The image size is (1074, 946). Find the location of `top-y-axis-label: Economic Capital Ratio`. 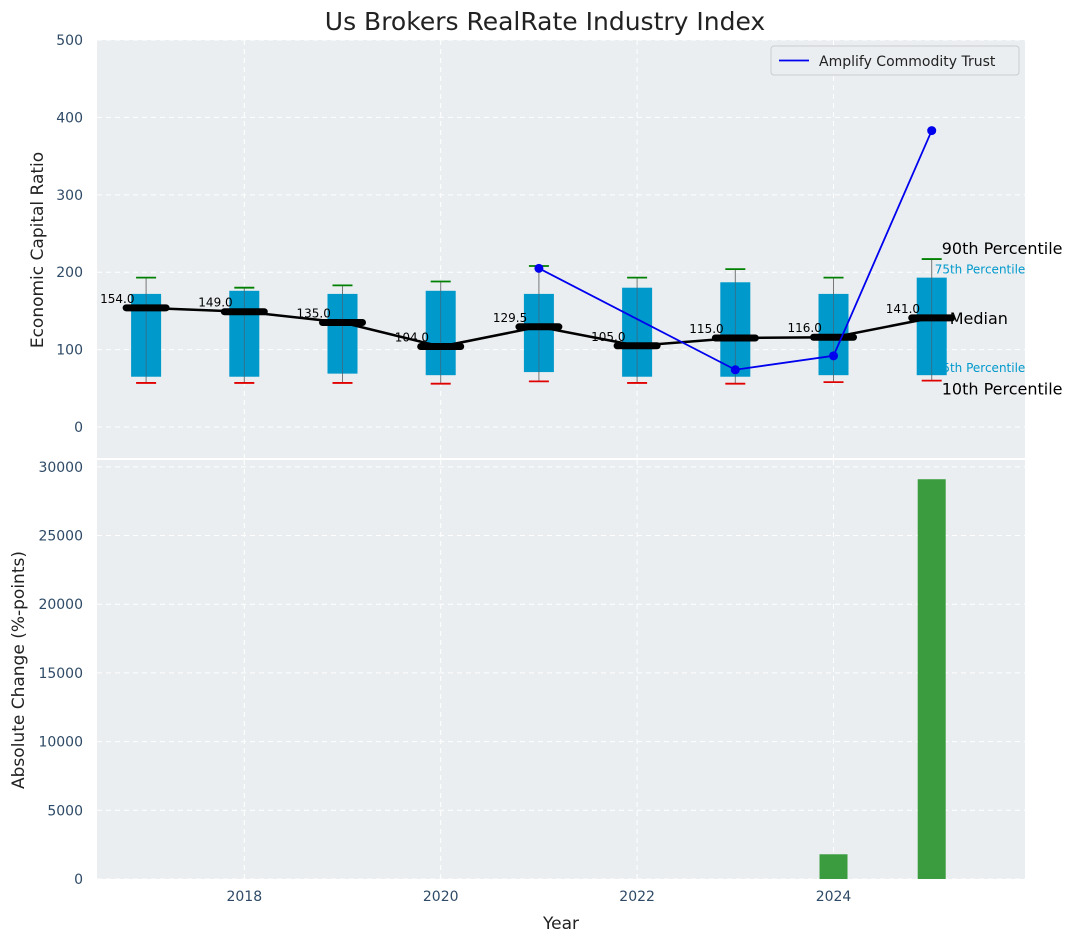

top-y-axis-label: Economic Capital Ratio is located at coordinates (38, 250).